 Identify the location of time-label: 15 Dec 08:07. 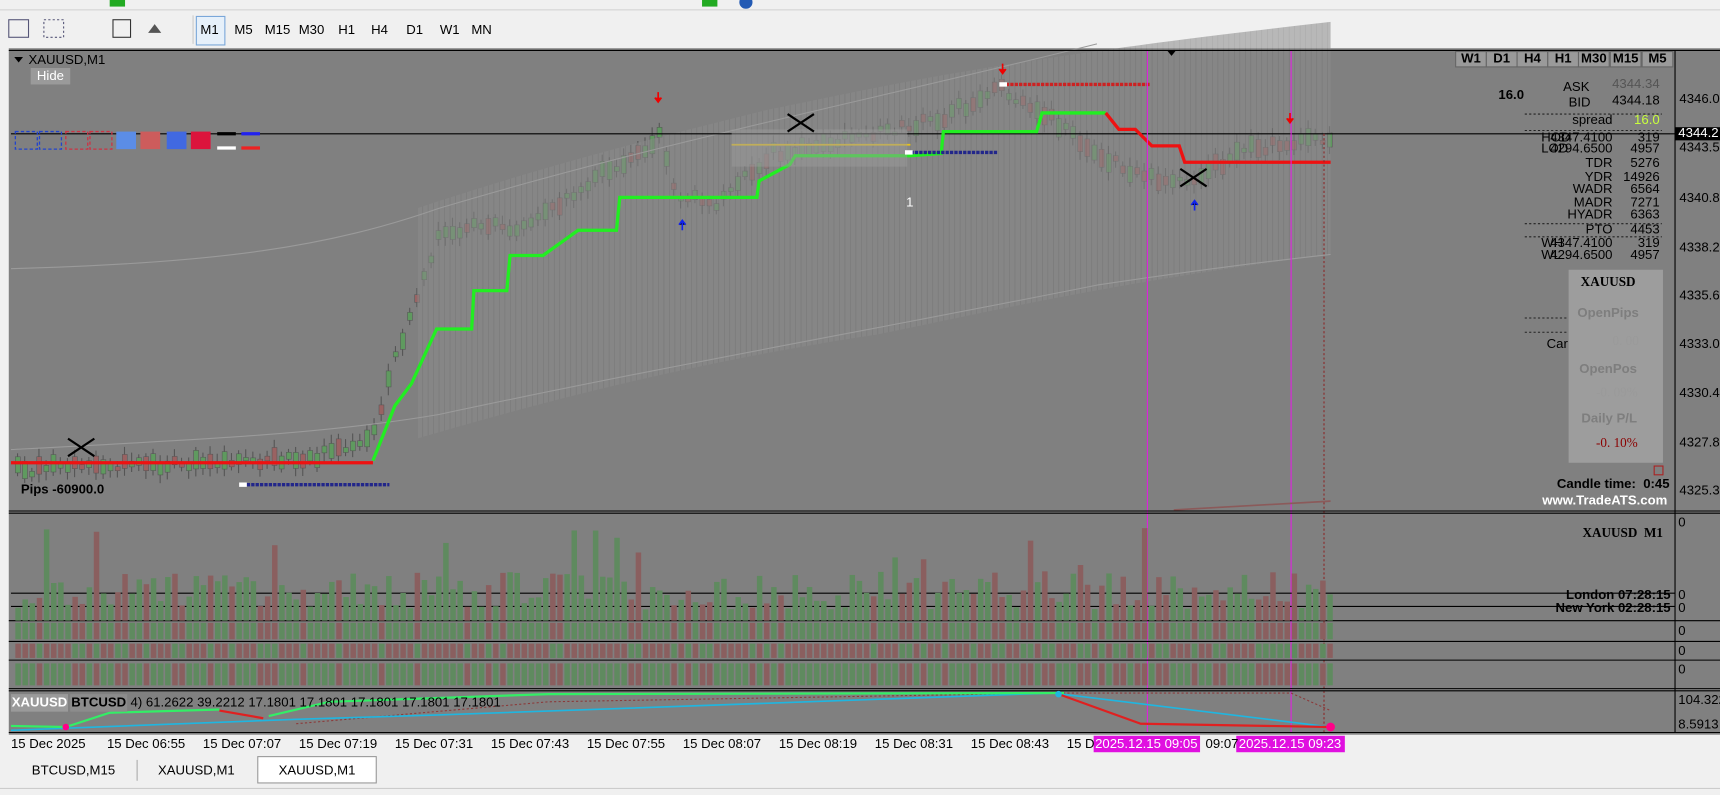
(722, 743).